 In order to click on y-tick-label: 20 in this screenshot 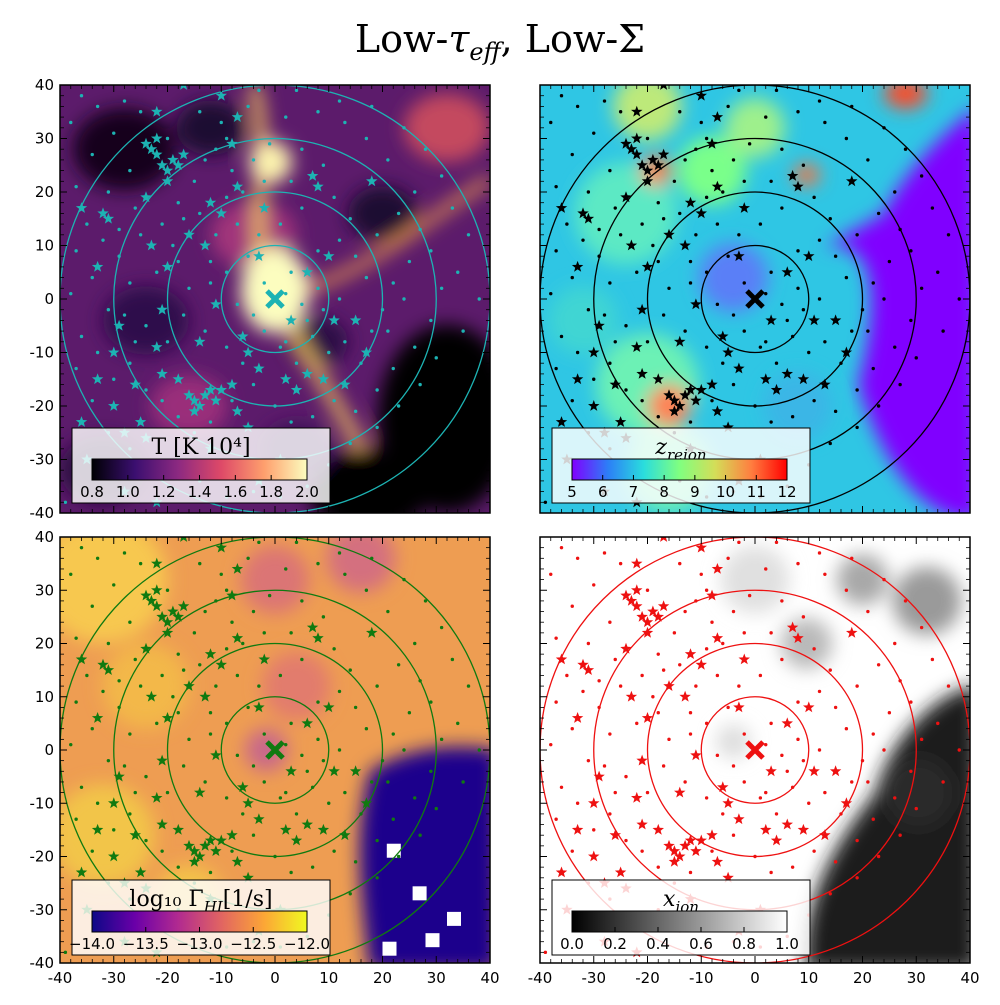, I will do `click(44, 644)`.